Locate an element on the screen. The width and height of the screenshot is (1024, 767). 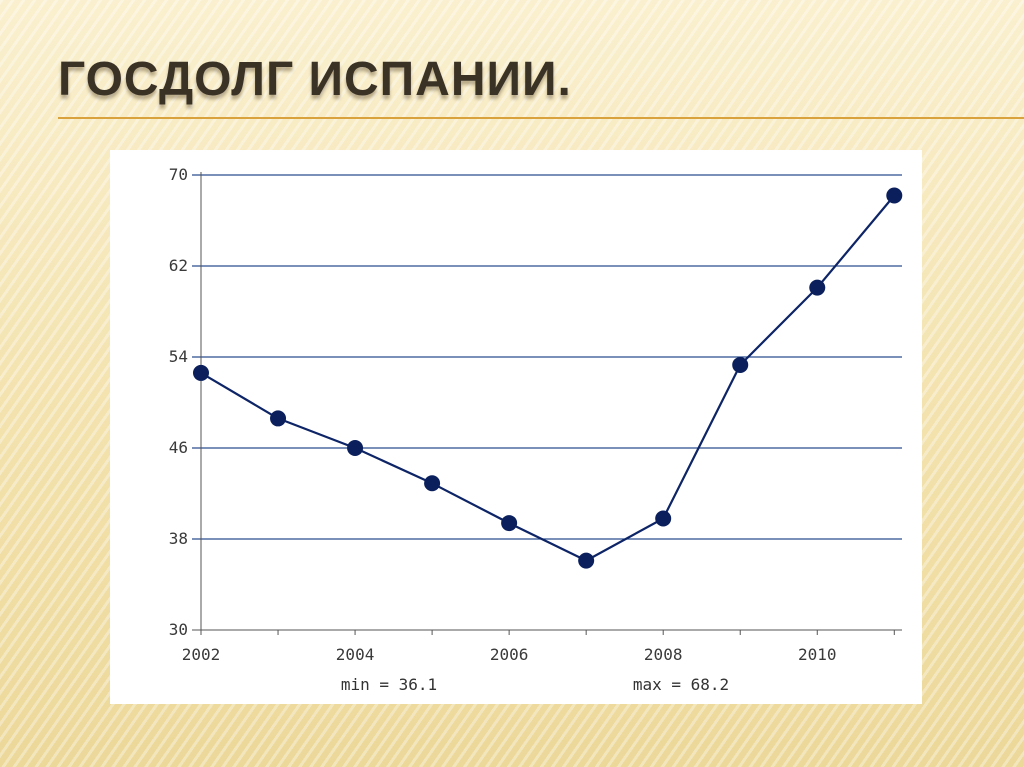
data-point-2010 is located at coordinates (817, 287).